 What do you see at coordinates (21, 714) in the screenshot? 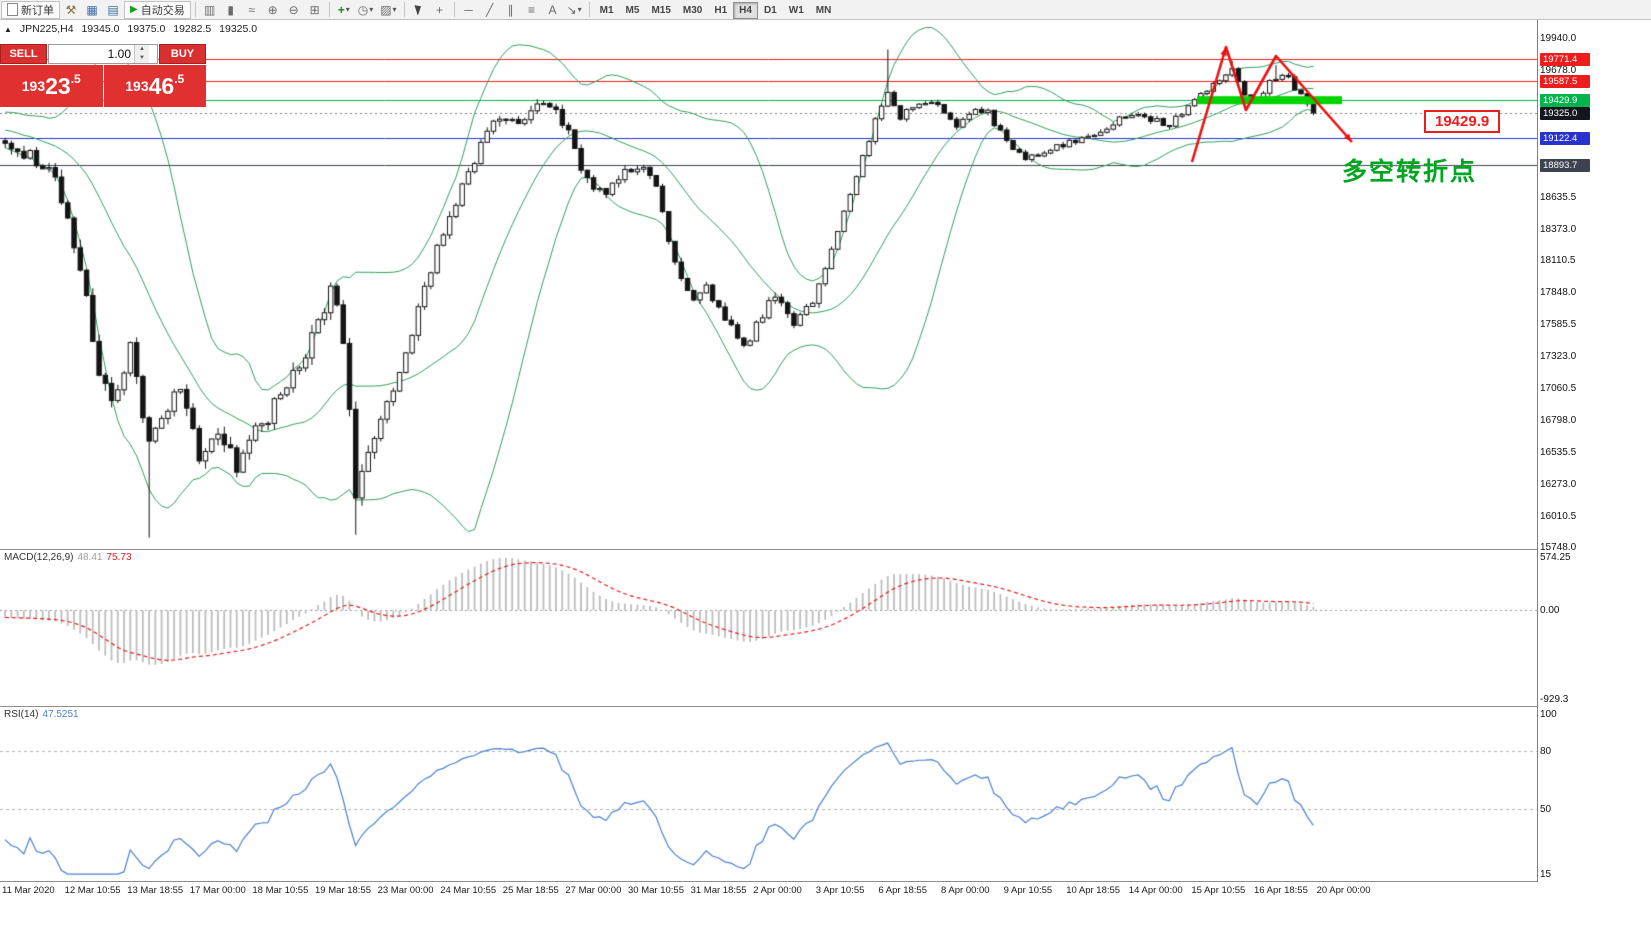
I see `rsi-title: RSI(14)` at bounding box center [21, 714].